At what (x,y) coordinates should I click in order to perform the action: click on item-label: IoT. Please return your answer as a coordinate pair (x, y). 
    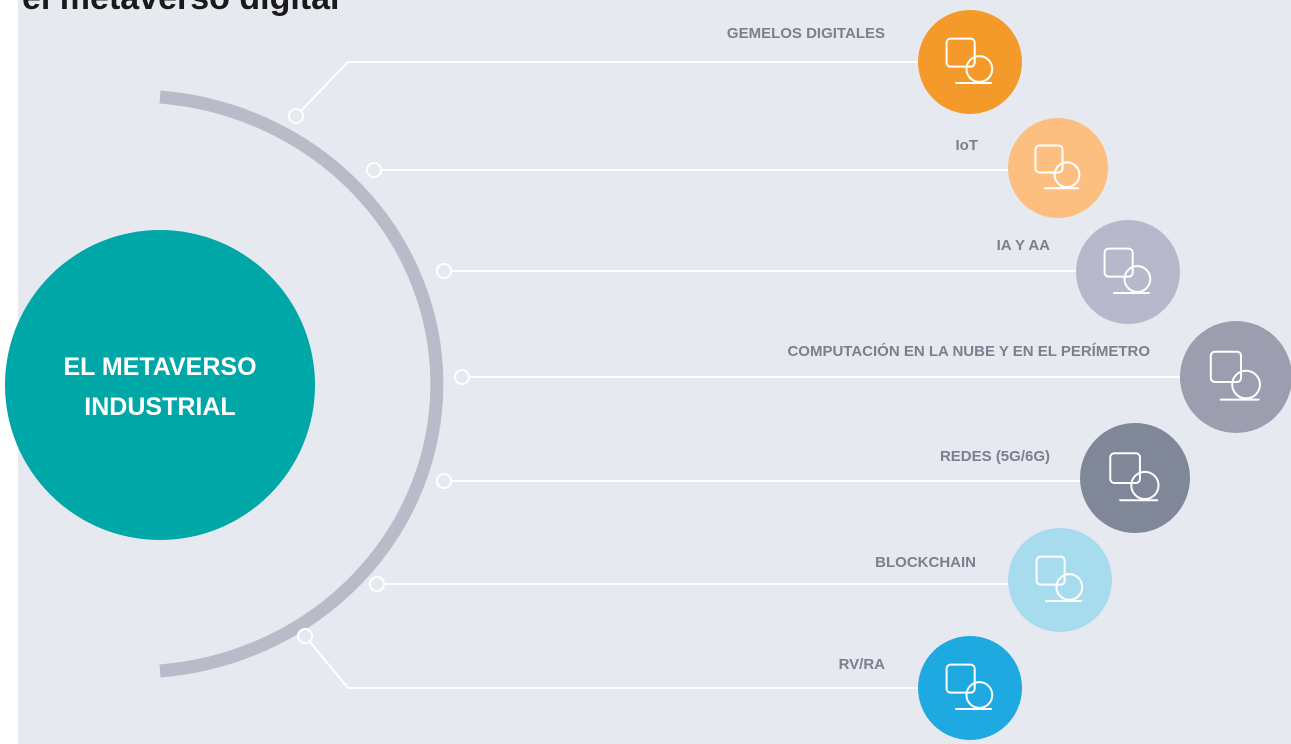
    Looking at the image, I should click on (967, 145).